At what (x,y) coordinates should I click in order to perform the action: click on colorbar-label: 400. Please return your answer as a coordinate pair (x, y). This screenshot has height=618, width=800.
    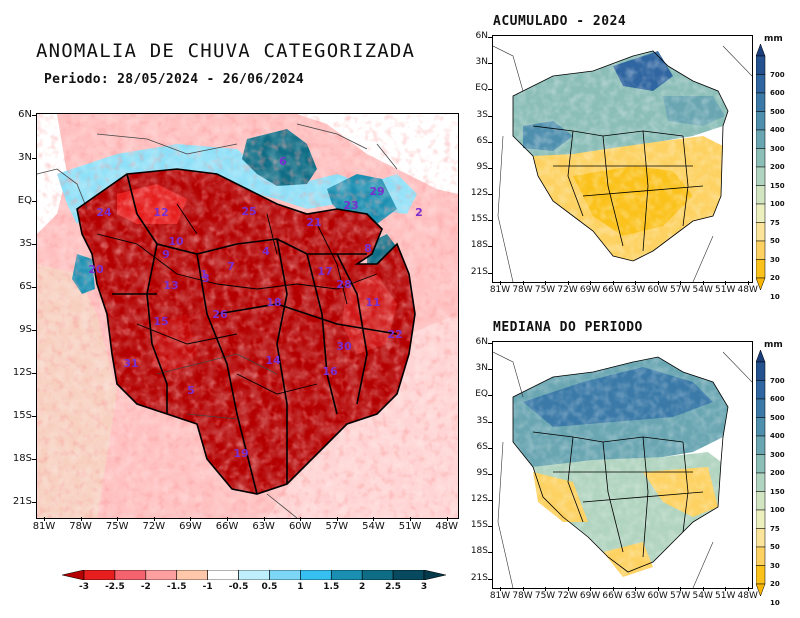
    Looking at the image, I should click on (777, 130).